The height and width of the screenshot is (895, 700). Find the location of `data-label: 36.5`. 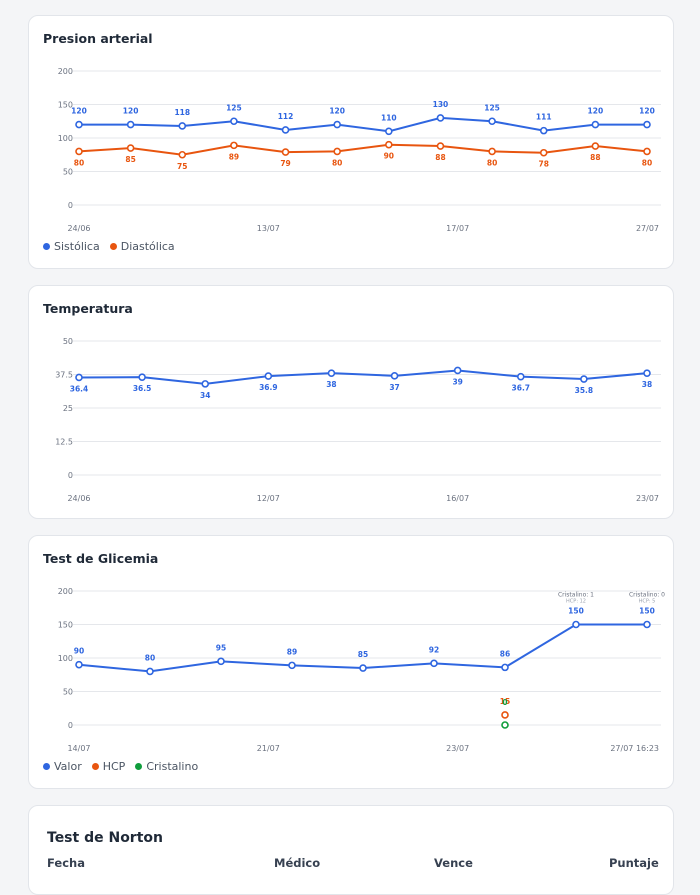

data-label: 36.5 is located at coordinates (142, 388).